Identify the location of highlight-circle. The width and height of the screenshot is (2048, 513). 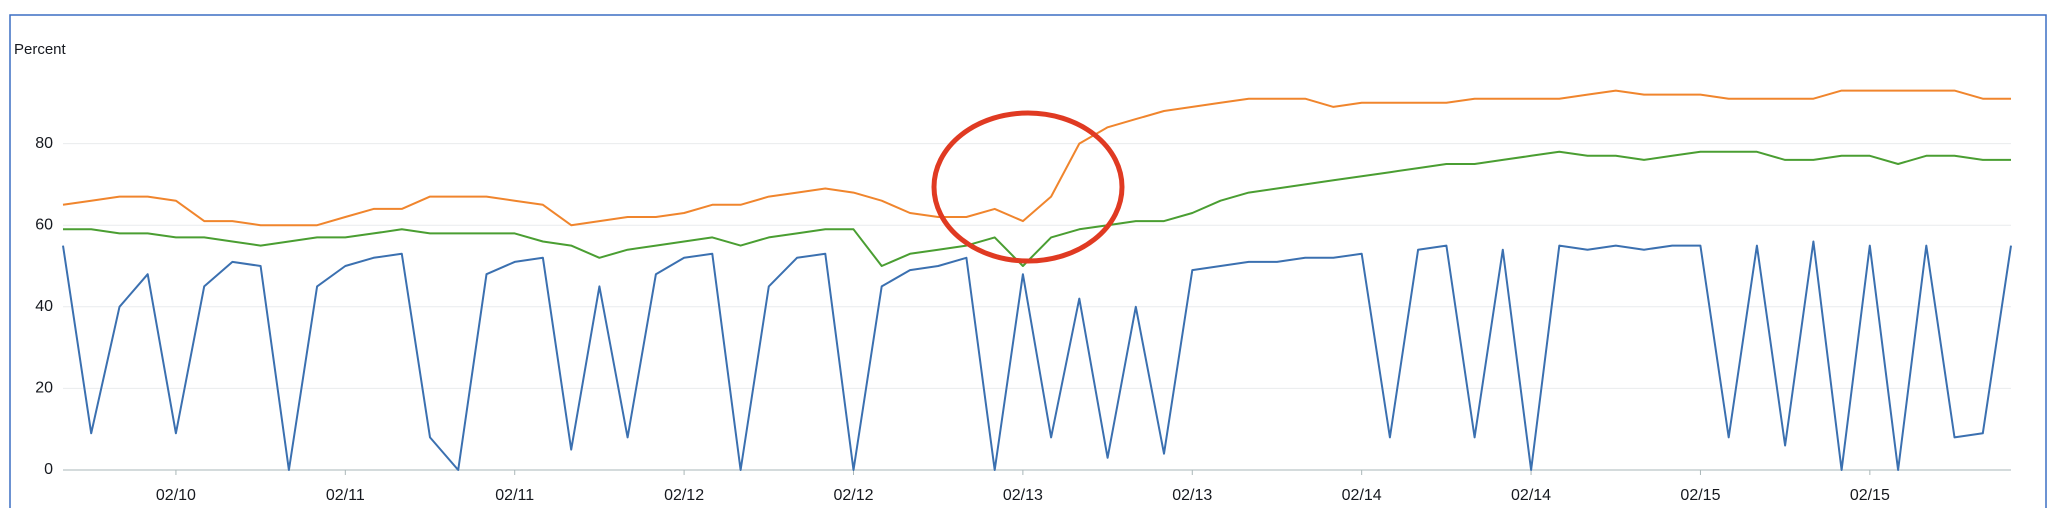
(1028, 187).